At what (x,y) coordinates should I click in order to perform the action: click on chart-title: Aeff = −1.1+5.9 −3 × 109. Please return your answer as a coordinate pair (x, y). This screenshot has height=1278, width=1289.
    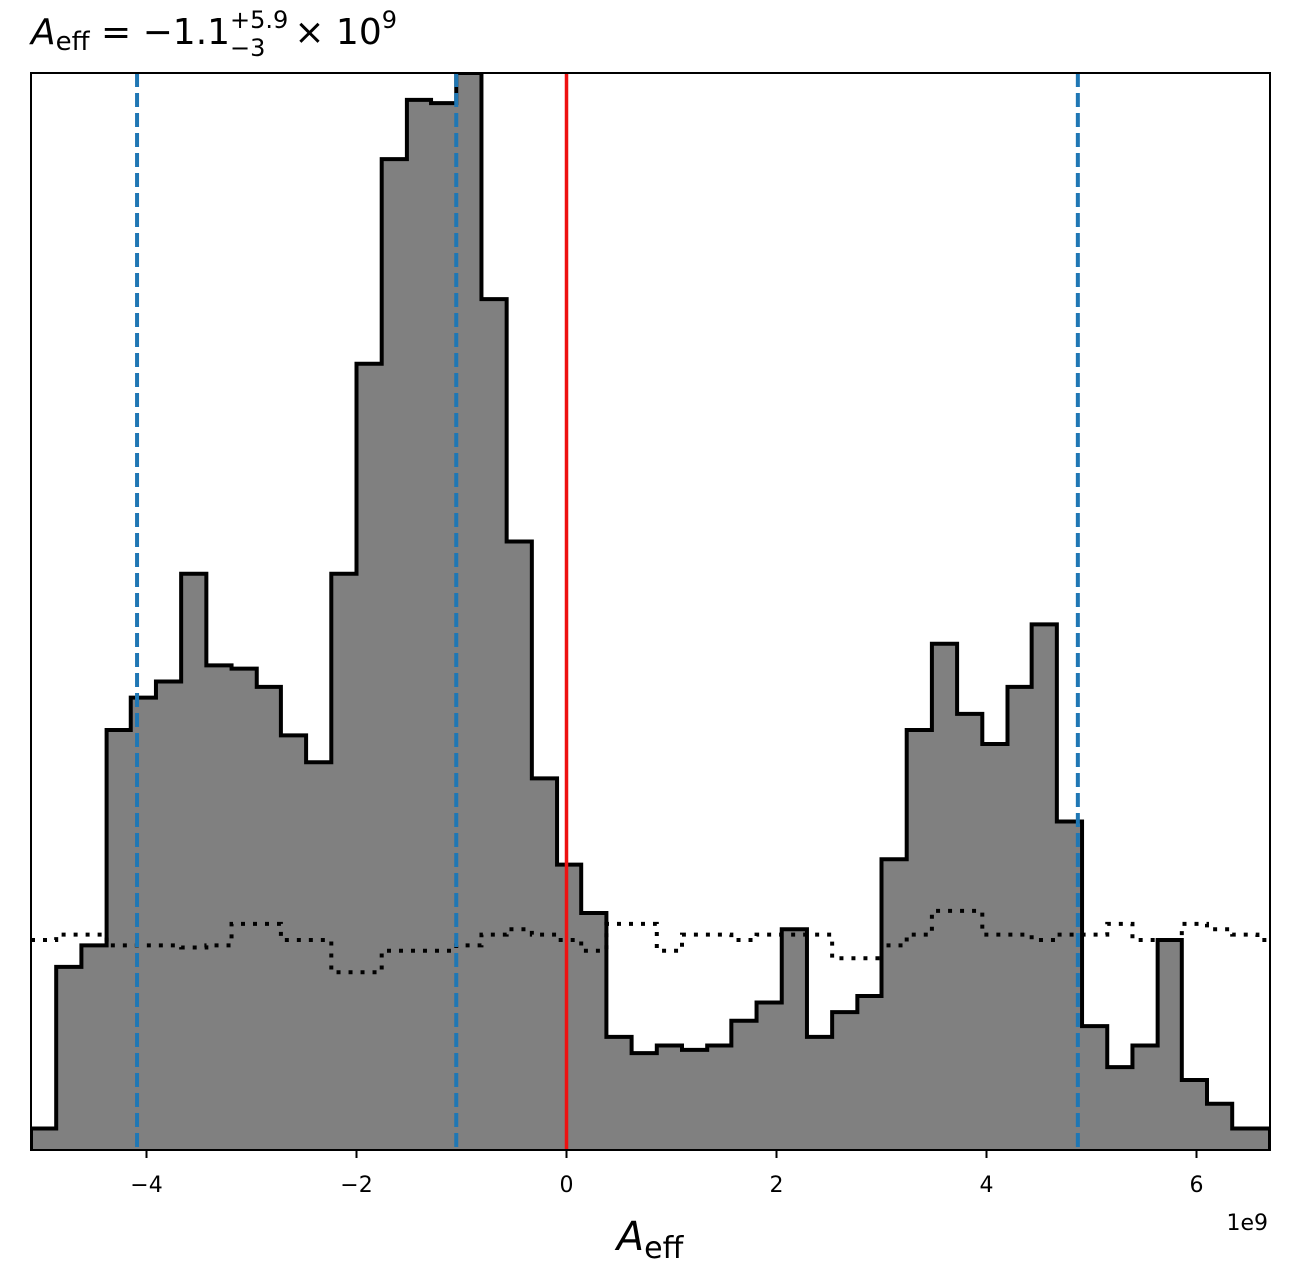
    Looking at the image, I should click on (213, 34).